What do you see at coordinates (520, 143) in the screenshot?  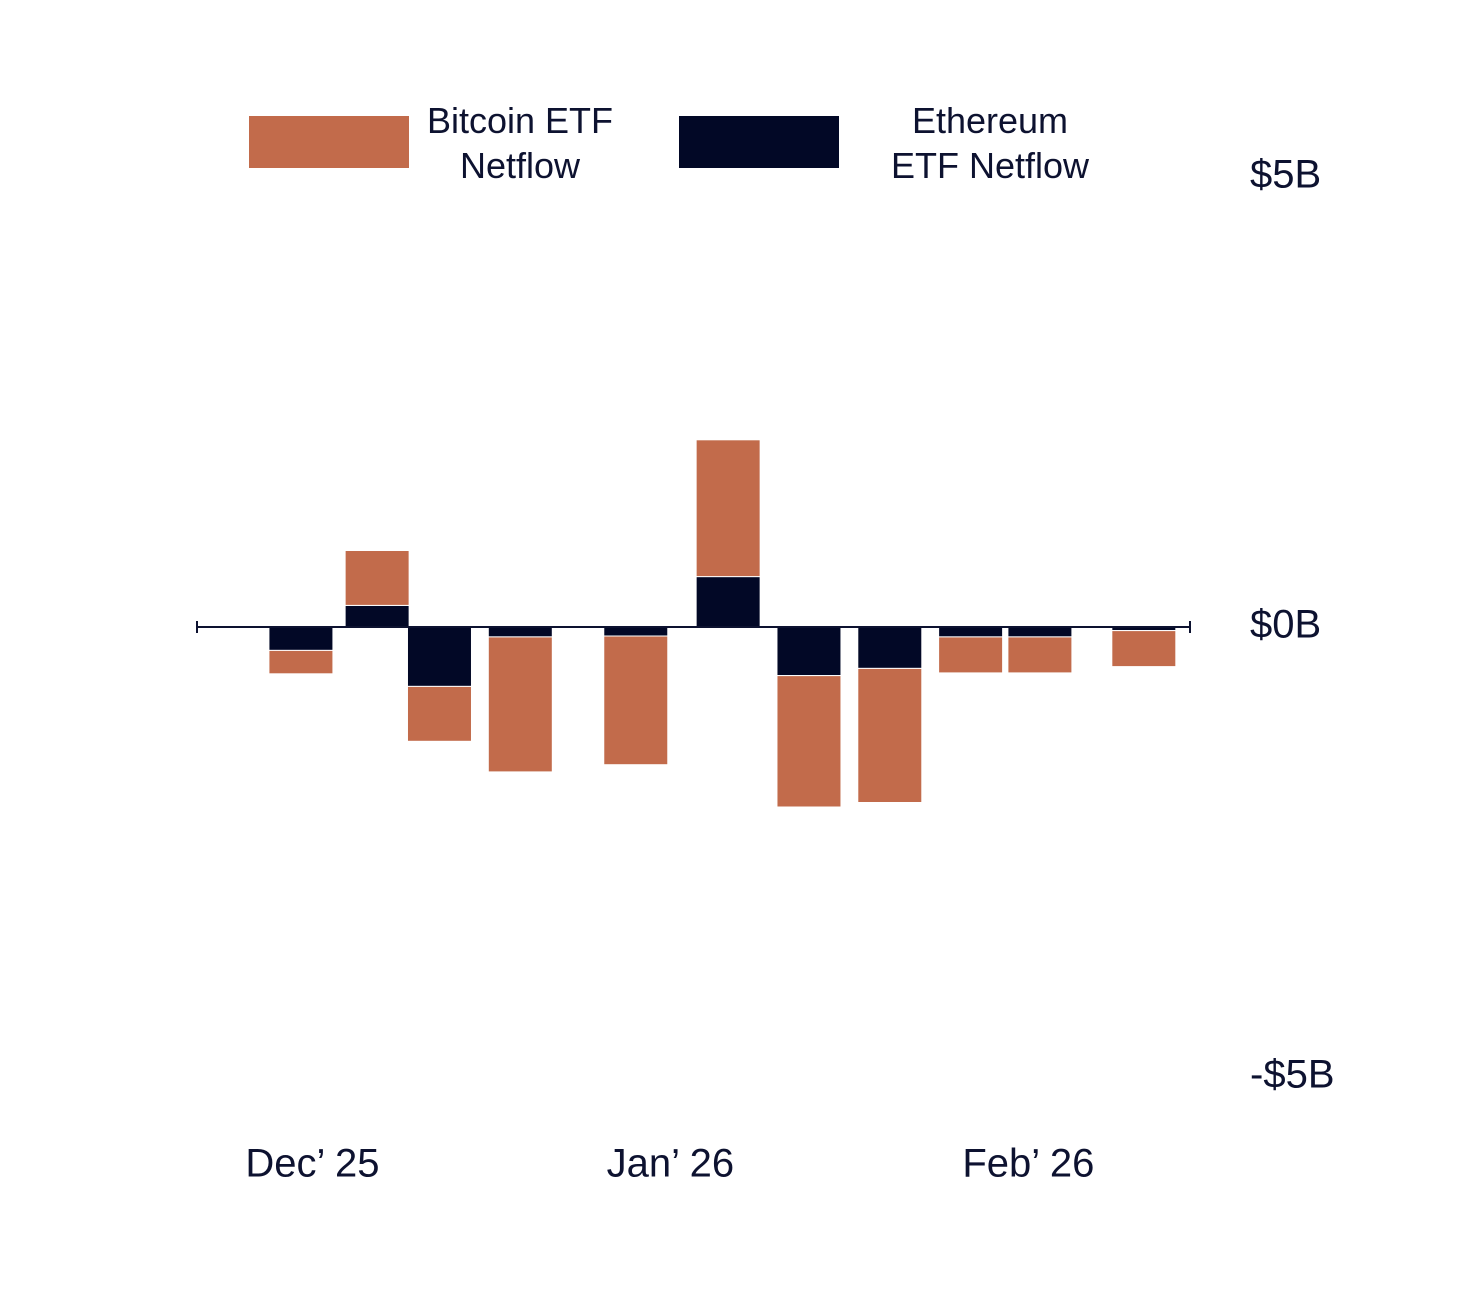 I see `legend-label: Bitcoin ETF Netflow` at bounding box center [520, 143].